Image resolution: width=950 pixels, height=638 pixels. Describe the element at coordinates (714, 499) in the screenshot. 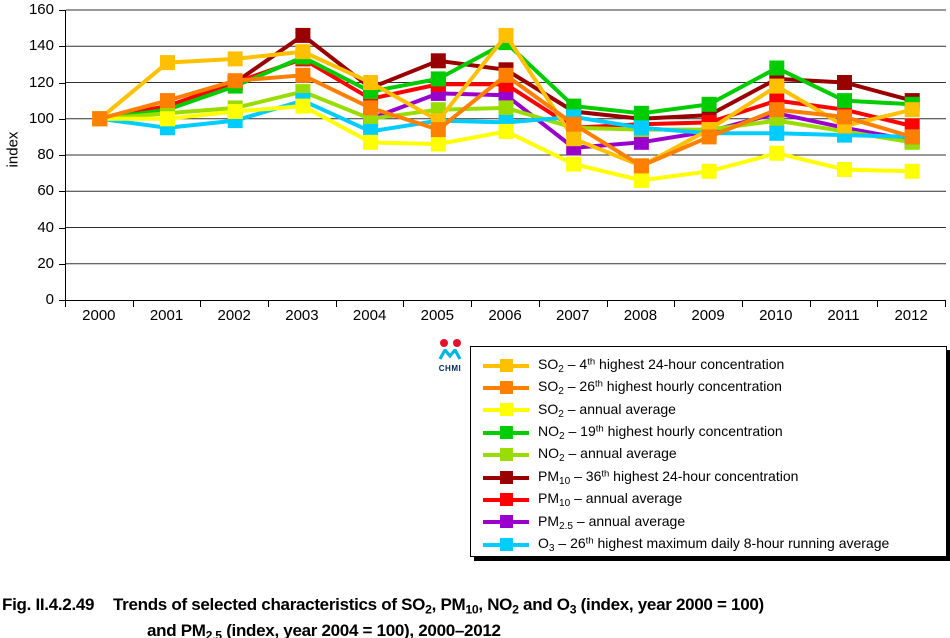

I see `legend-item-pm10-annual: PM10 – annual average` at that location.